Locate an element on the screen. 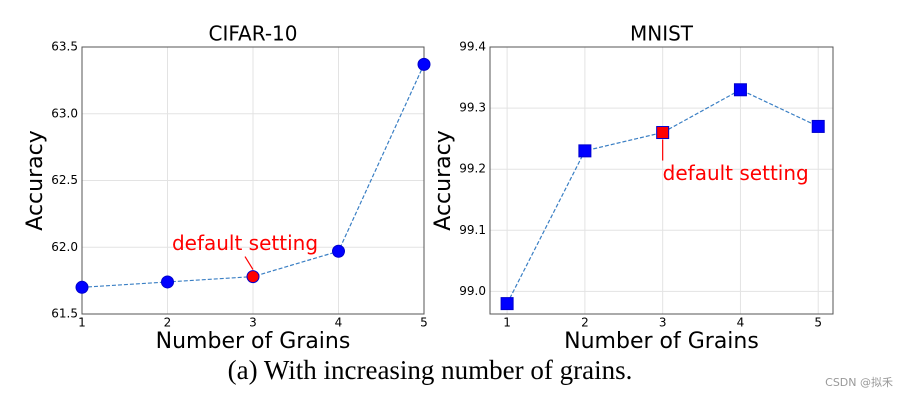 The image size is (903, 404). y-tick-label: 63.5 is located at coordinates (64, 47).